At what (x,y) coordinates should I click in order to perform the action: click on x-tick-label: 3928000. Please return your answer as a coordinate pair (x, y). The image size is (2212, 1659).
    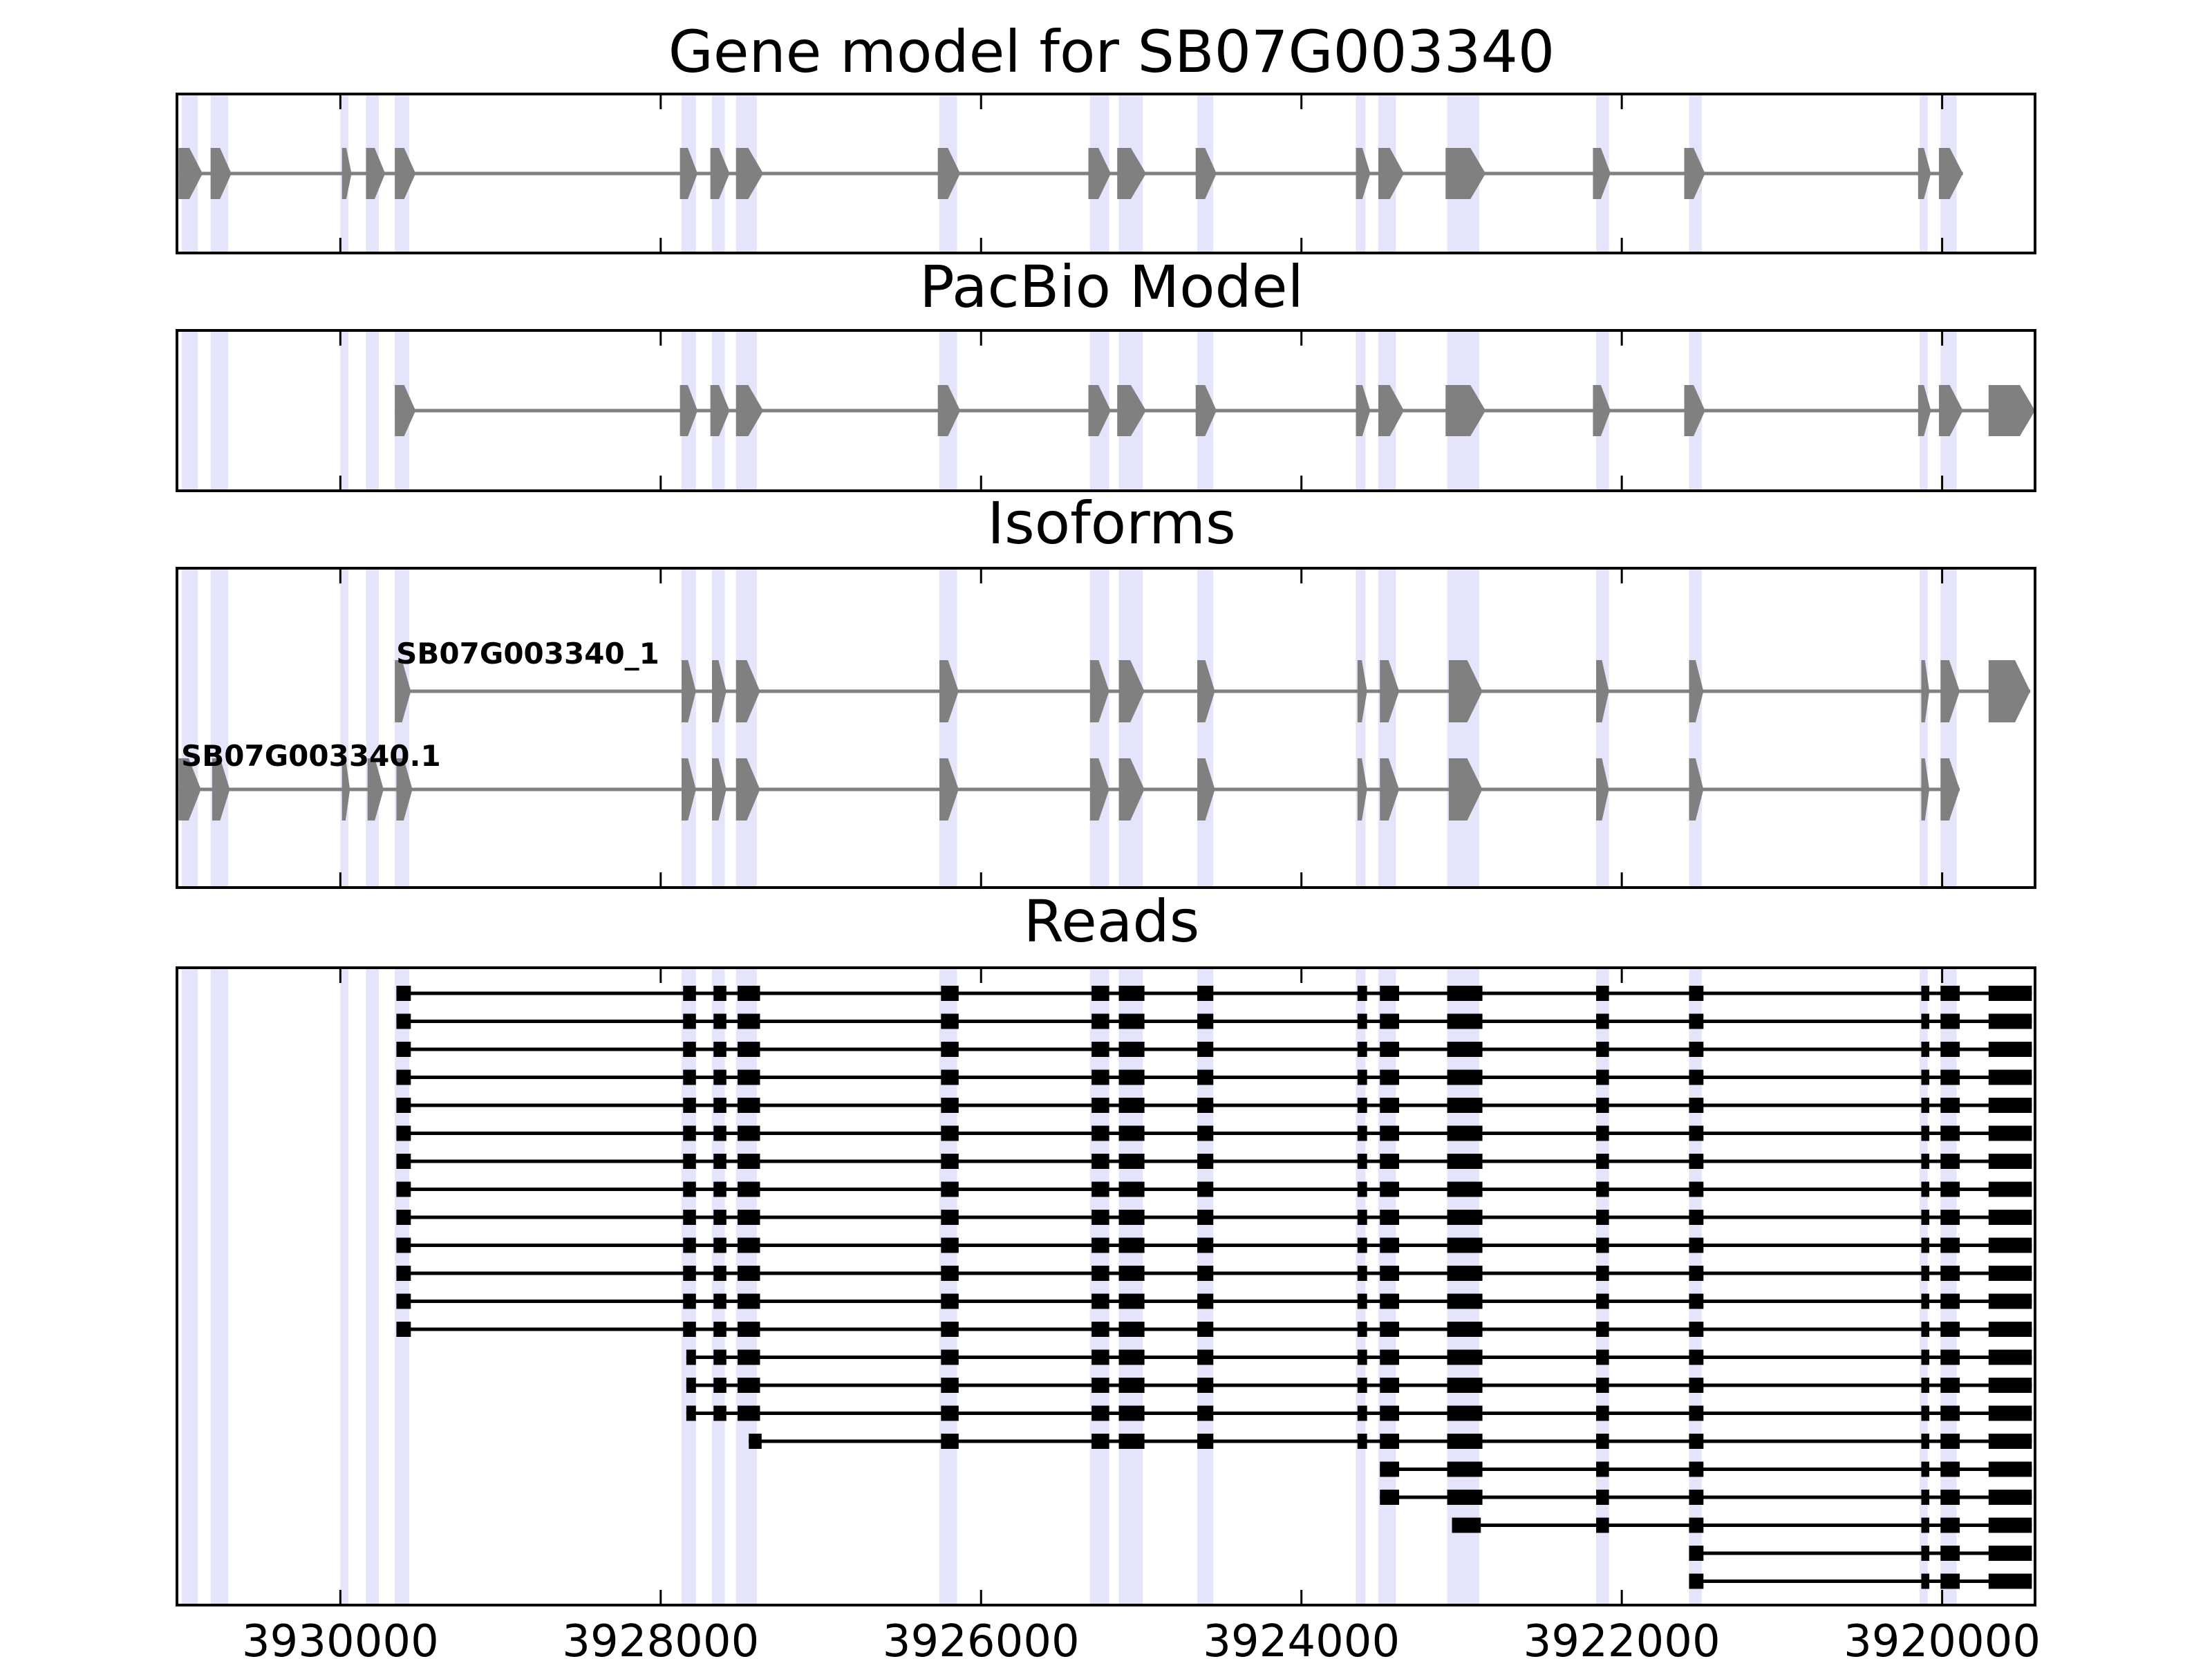
    Looking at the image, I should click on (660, 1638).